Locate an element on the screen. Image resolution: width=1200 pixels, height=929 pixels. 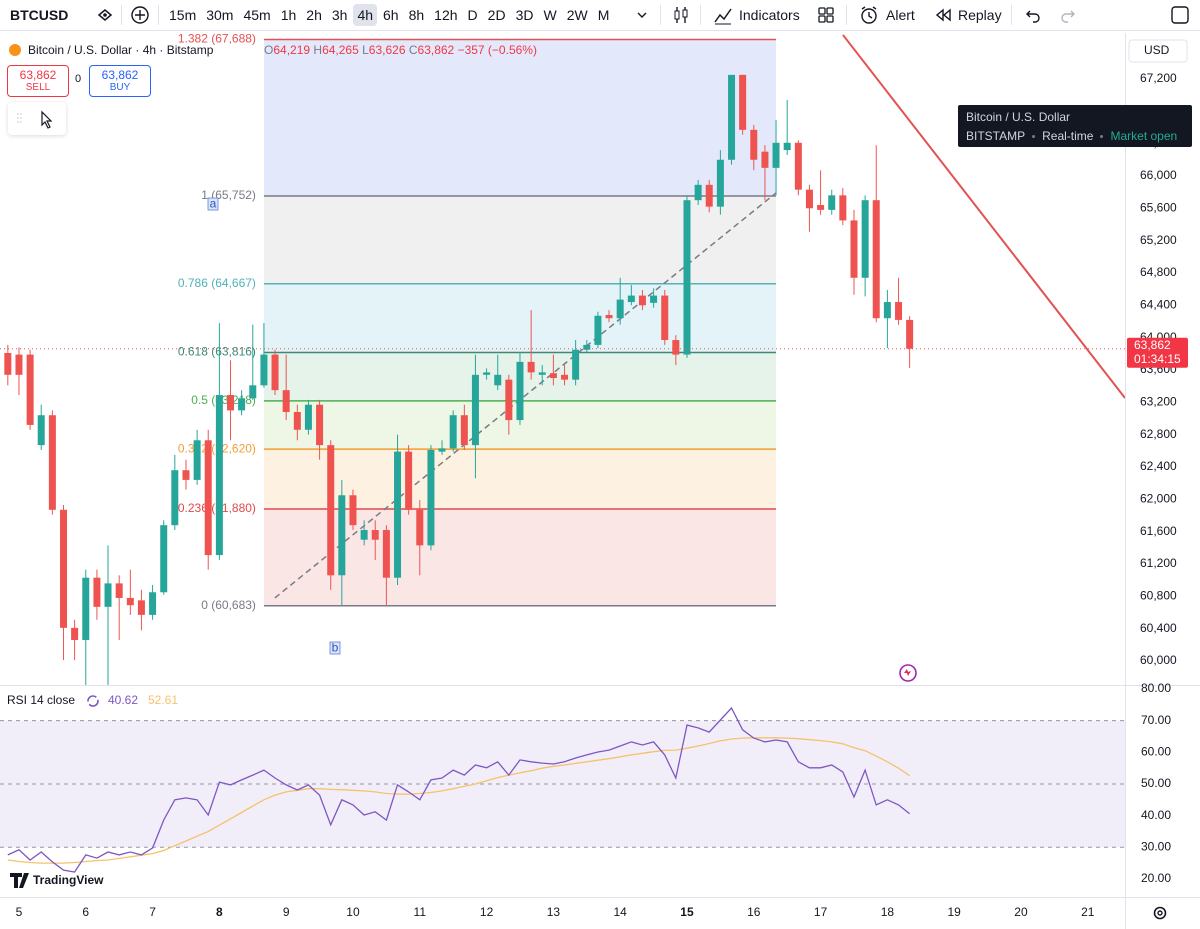
tooltip-status: Market open is located at coordinates (1144, 136).